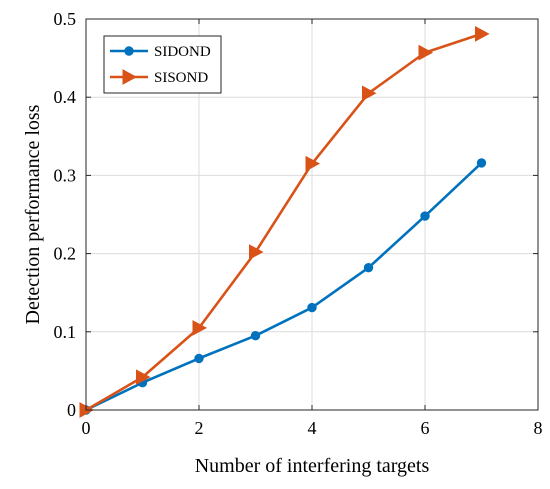  What do you see at coordinates (86, 428) in the screenshot?
I see `x-tick-label: 0` at bounding box center [86, 428].